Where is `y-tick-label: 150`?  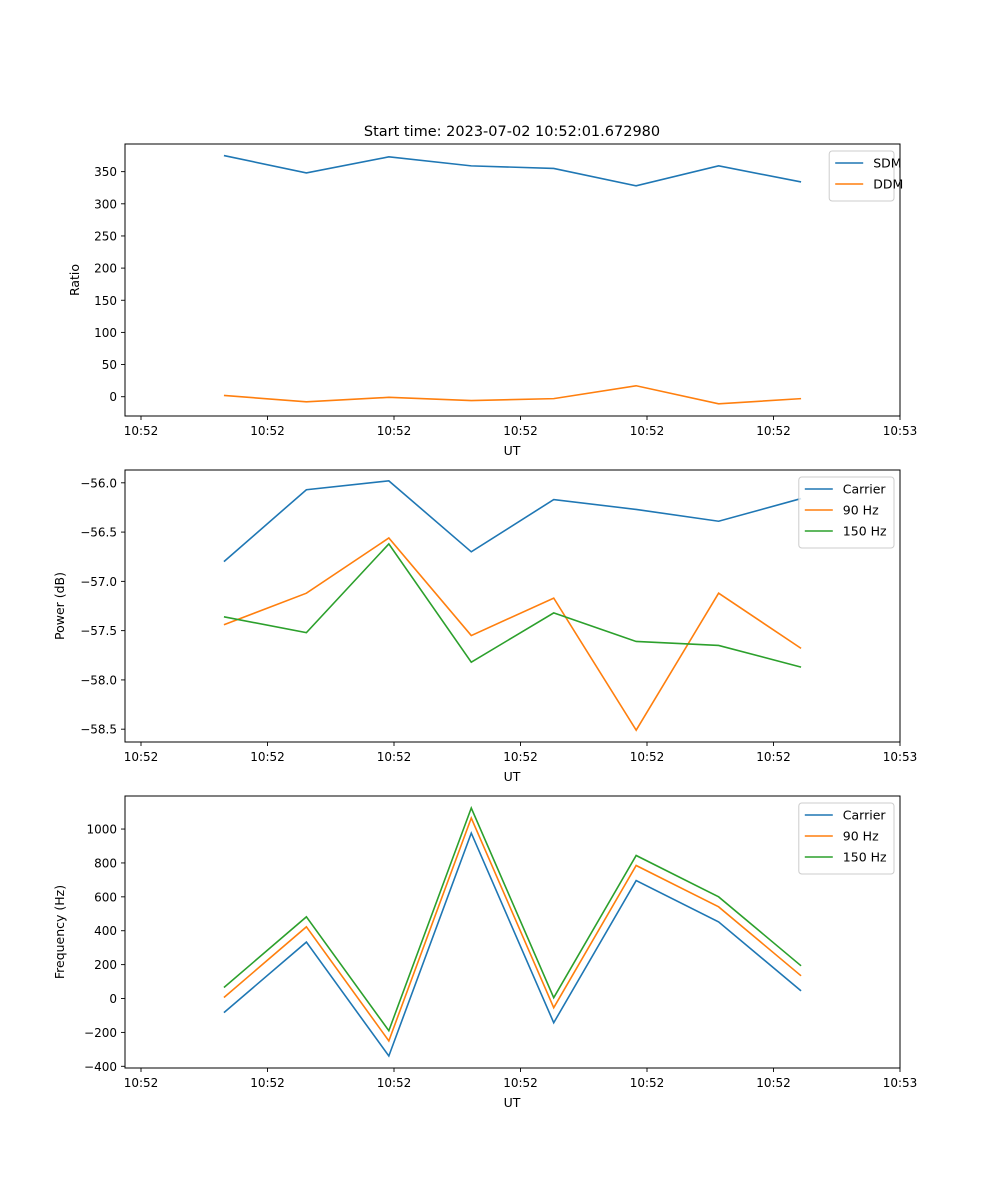
y-tick-label: 150 is located at coordinates (105, 301).